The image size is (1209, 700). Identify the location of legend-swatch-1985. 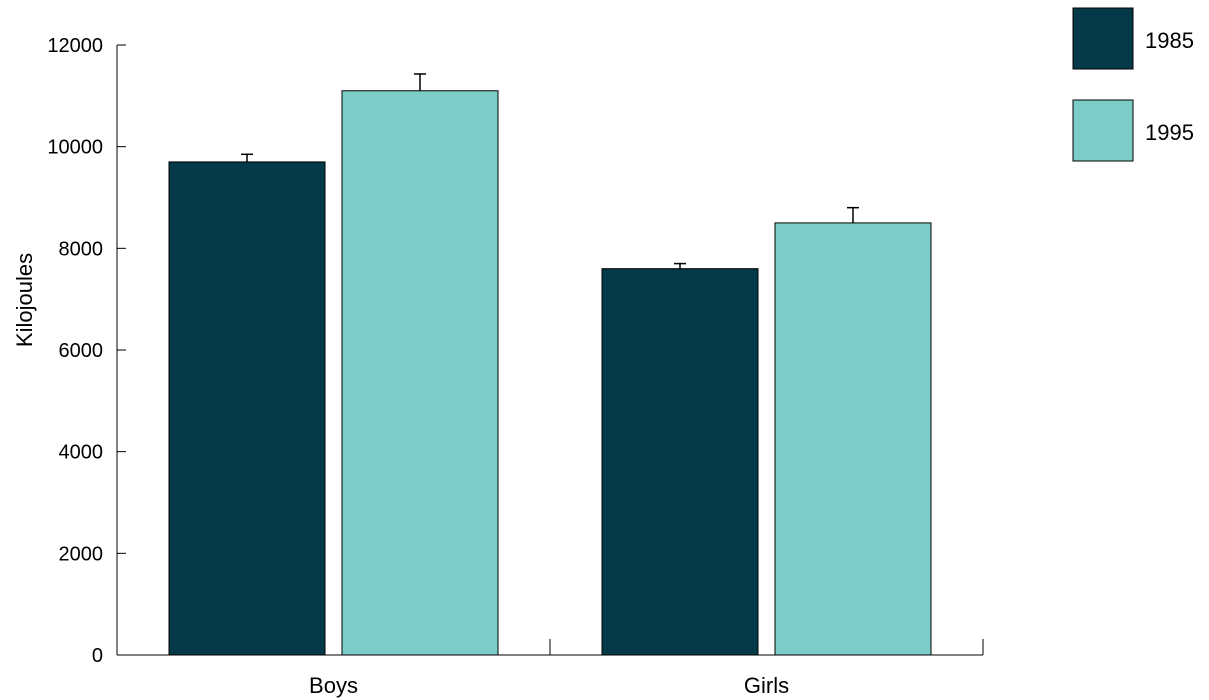
(1103, 38).